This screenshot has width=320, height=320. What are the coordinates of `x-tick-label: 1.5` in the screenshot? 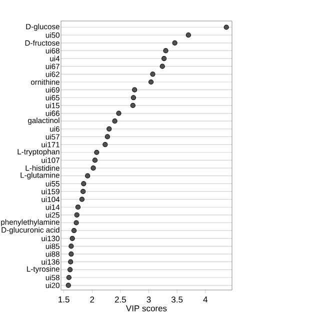 It's located at (64, 299).